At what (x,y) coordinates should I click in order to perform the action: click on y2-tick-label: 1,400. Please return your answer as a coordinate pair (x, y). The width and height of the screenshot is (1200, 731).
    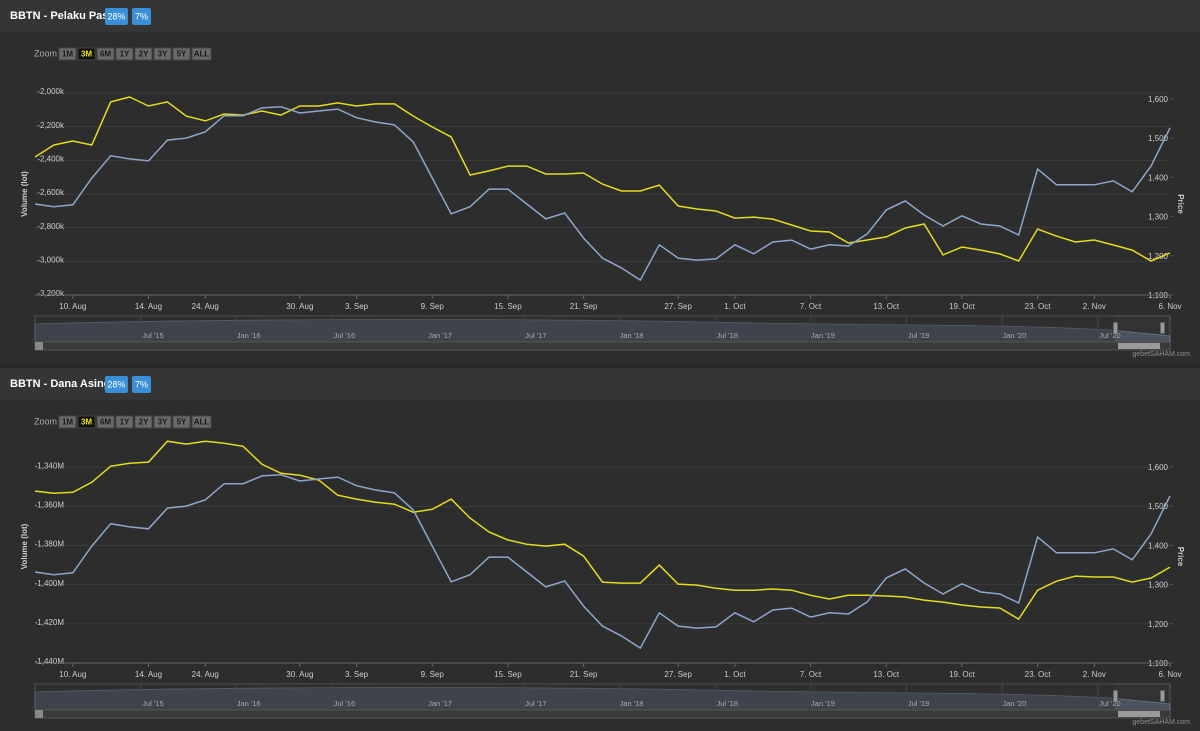
    Looking at the image, I should click on (1158, 177).